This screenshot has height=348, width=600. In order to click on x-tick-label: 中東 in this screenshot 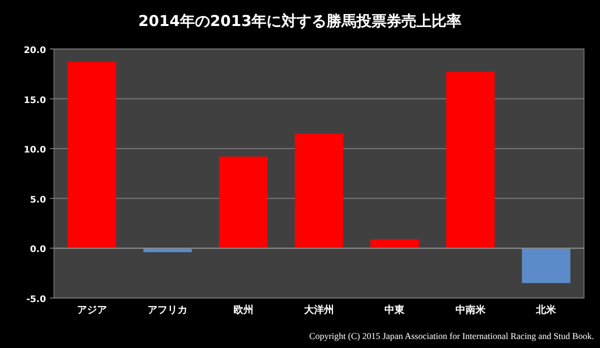, I will do `click(395, 310)`.